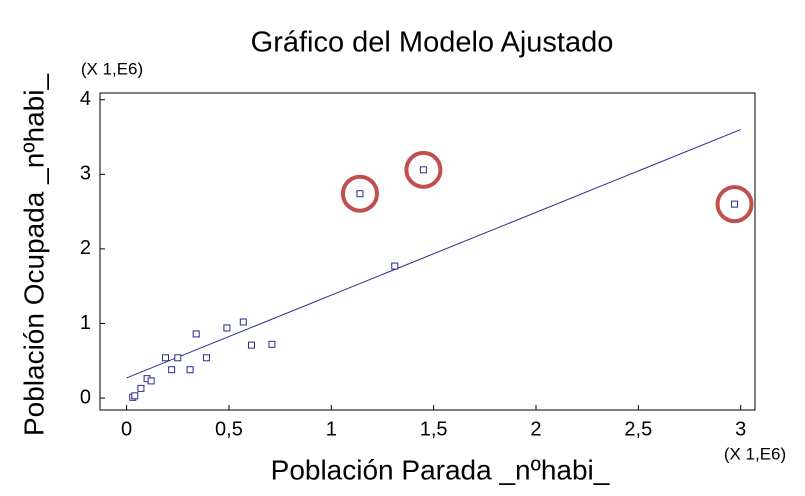 The height and width of the screenshot is (496, 805). Describe the element at coordinates (126, 429) in the screenshot. I see `x-tick-label: 0` at that location.